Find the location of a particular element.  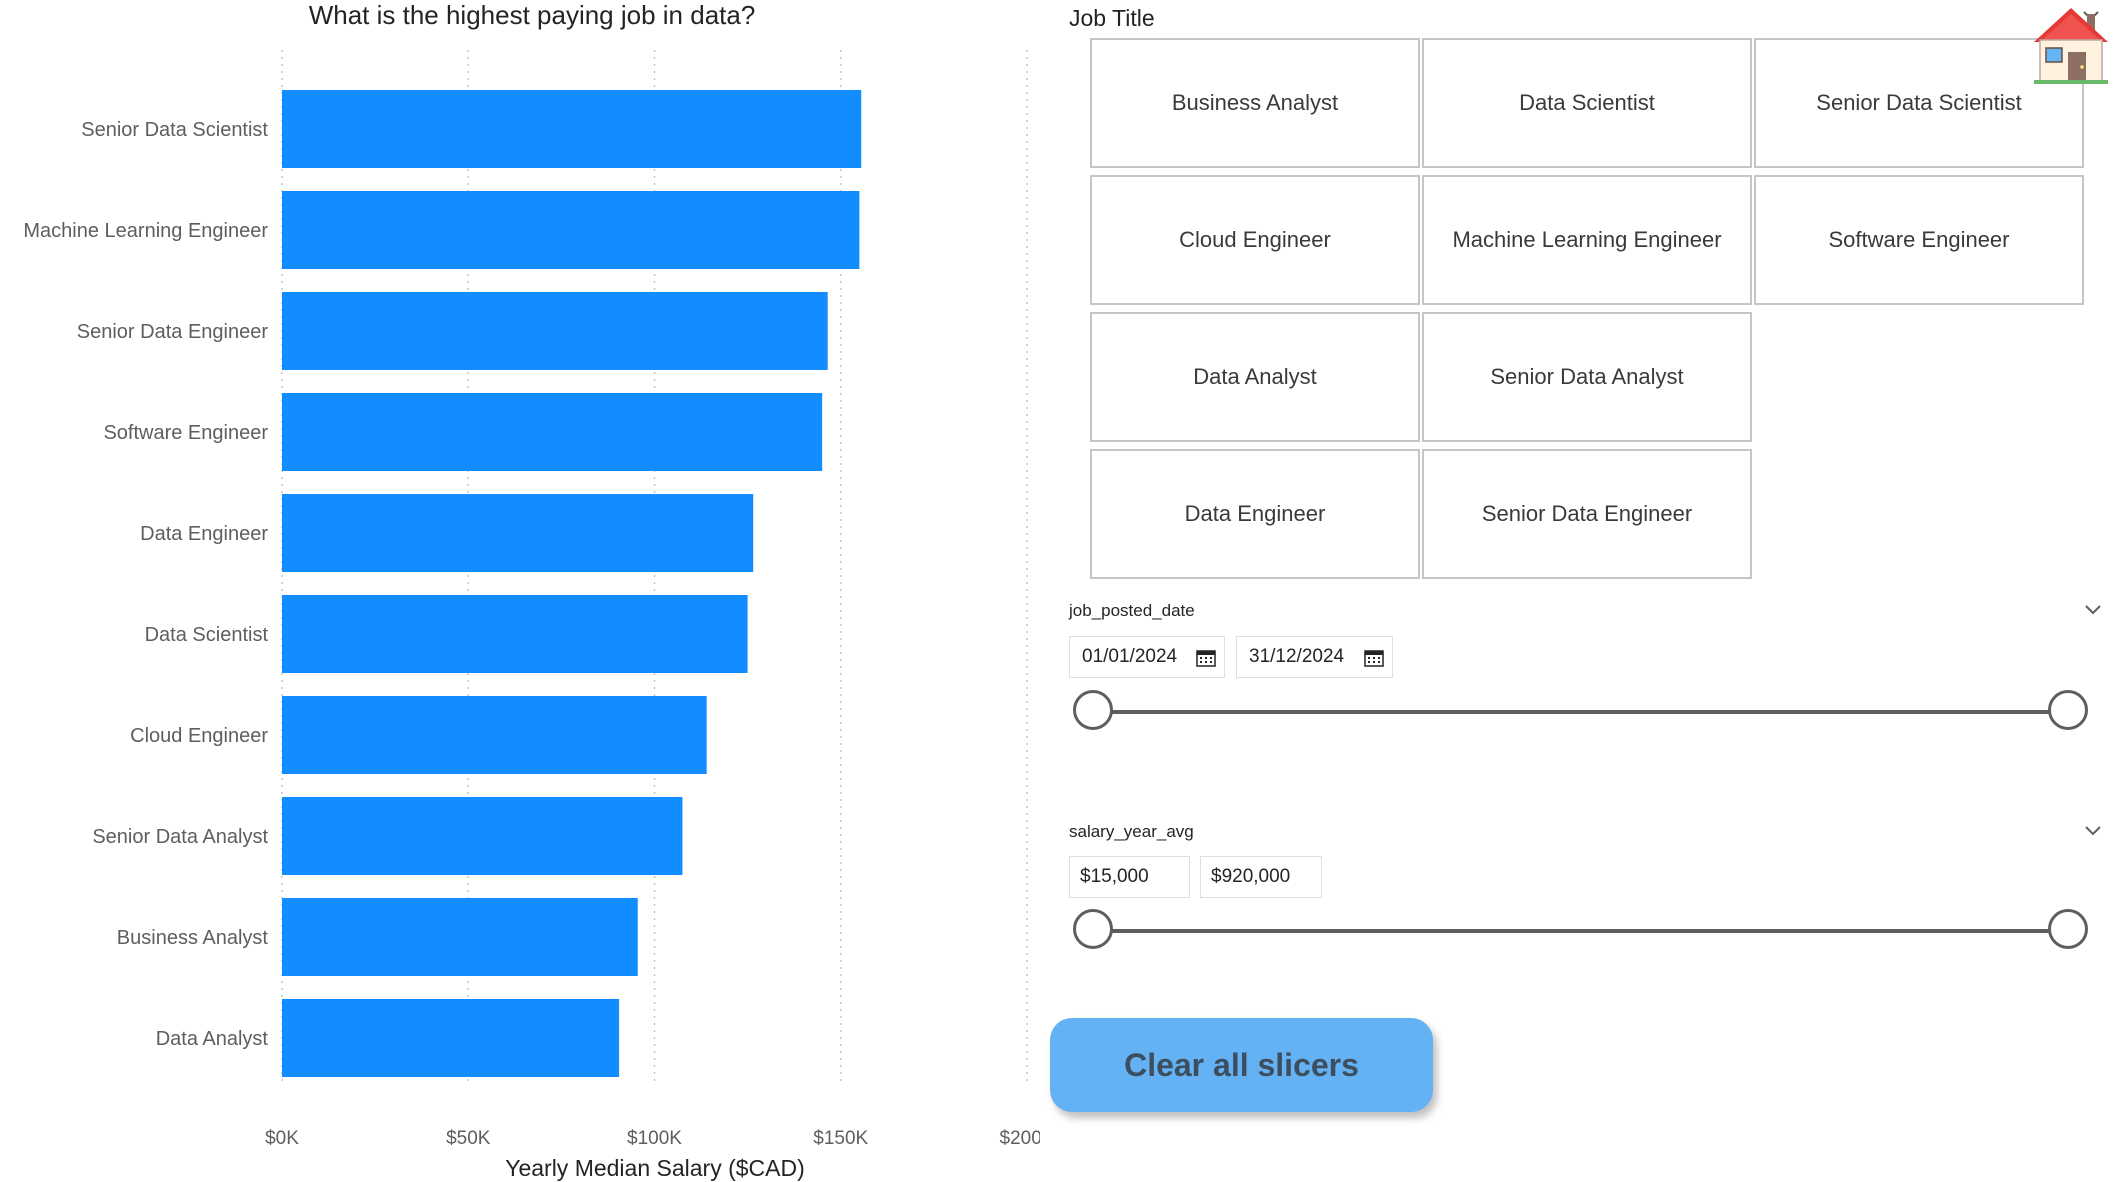

job-title-tile: Senior Data Analyst is located at coordinates (1587, 377).